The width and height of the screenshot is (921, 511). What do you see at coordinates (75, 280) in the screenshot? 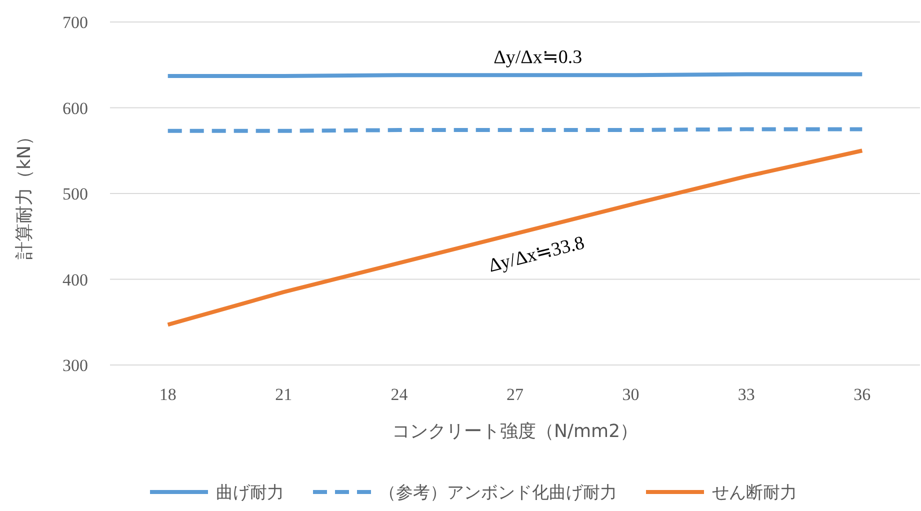
I see `y-tick-label: 400` at bounding box center [75, 280].